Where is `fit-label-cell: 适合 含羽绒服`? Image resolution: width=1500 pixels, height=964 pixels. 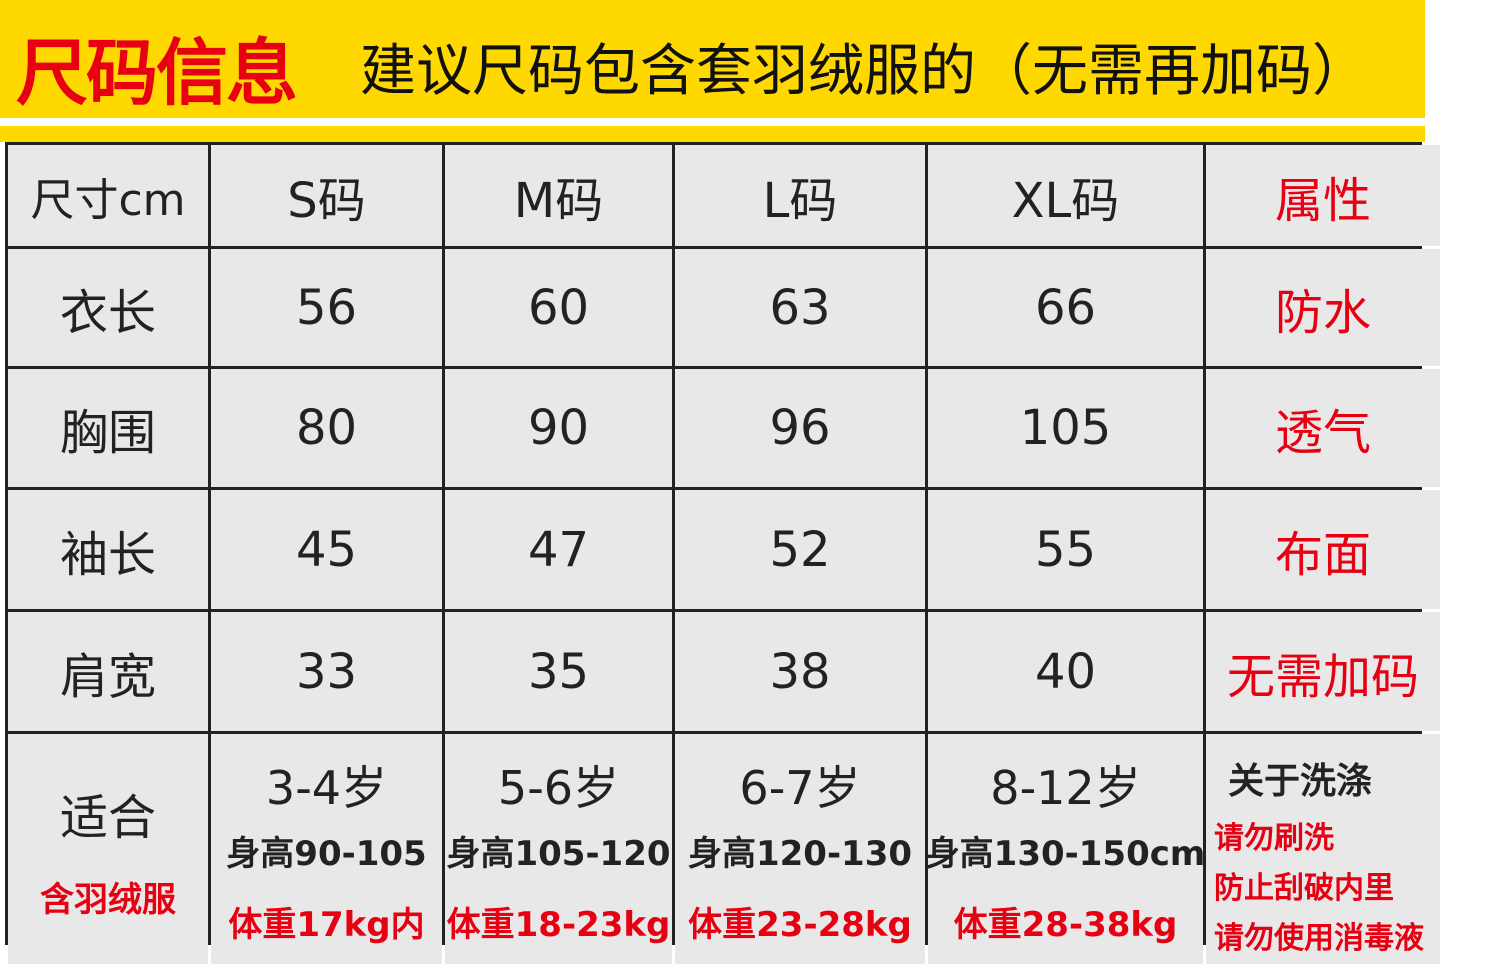
fit-label-cell: 适合 含羽绒服 is located at coordinates (108, 849).